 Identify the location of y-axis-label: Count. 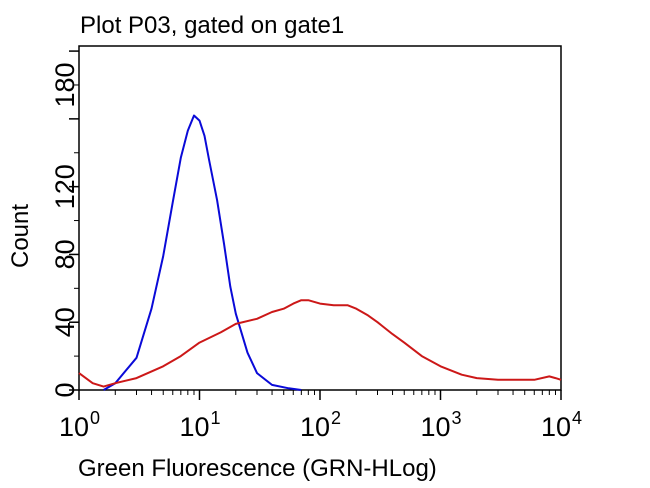
(20, 236).